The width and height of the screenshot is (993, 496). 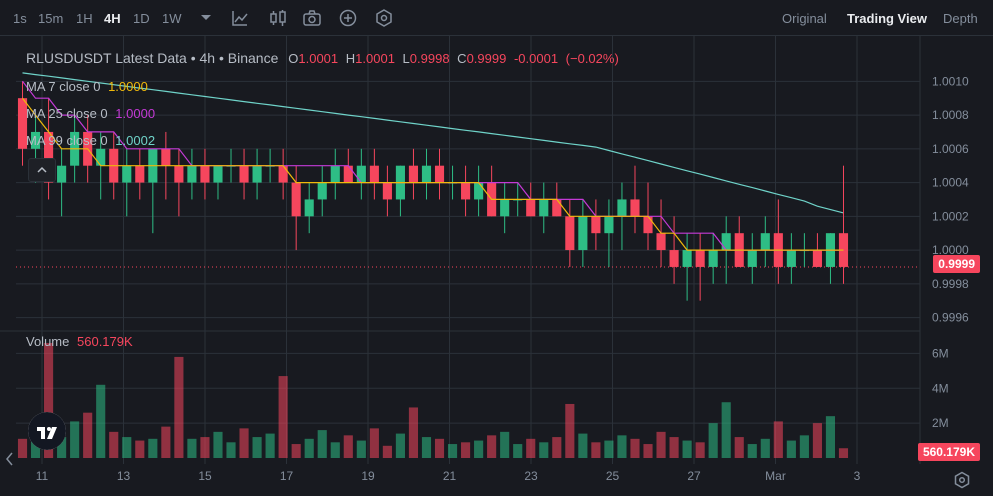 What do you see at coordinates (887, 18) in the screenshot?
I see `view-trading-view: Trading View` at bounding box center [887, 18].